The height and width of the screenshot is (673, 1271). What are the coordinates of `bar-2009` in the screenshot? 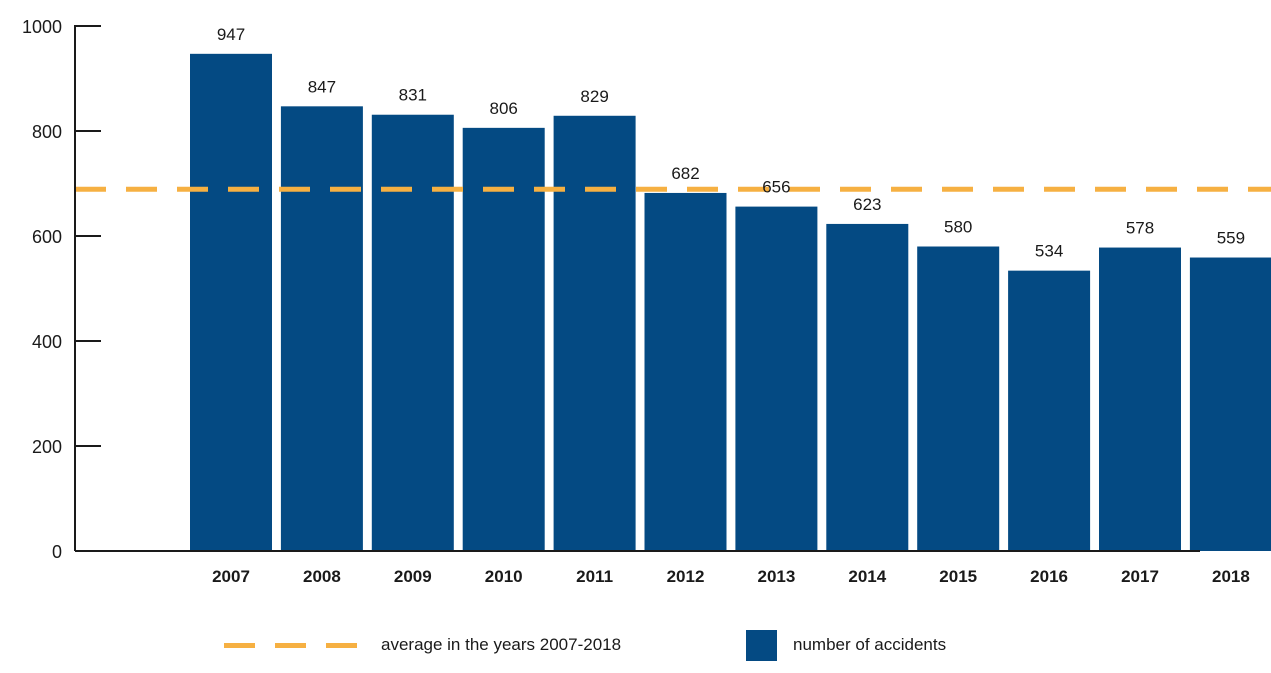 It's located at (412, 332).